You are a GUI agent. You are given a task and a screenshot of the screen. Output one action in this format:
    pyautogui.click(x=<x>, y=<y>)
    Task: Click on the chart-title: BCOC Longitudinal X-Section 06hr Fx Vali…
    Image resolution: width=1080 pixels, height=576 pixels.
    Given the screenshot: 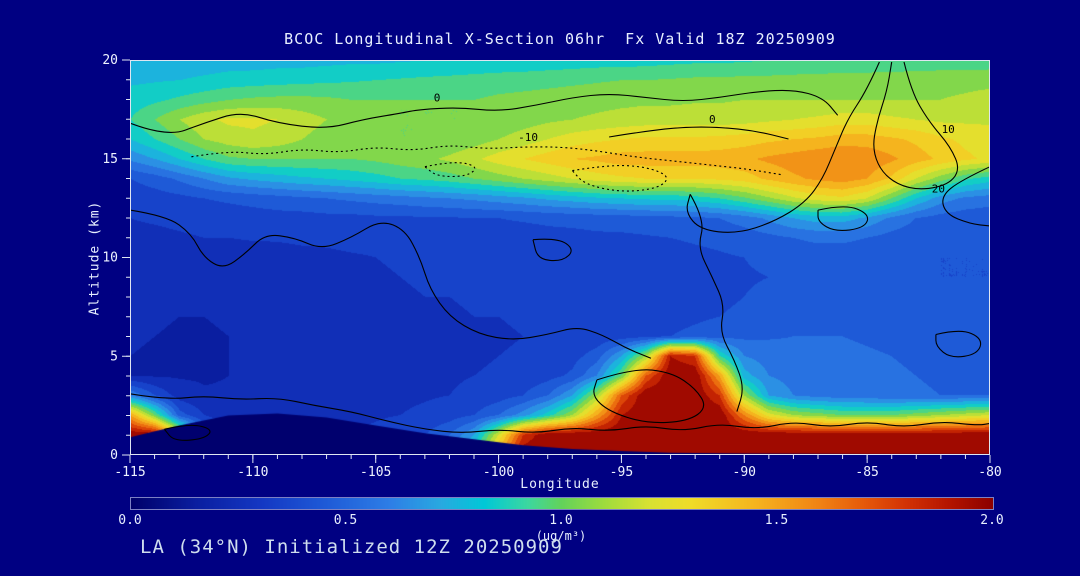 What is the action you would take?
    pyautogui.click(x=560, y=39)
    